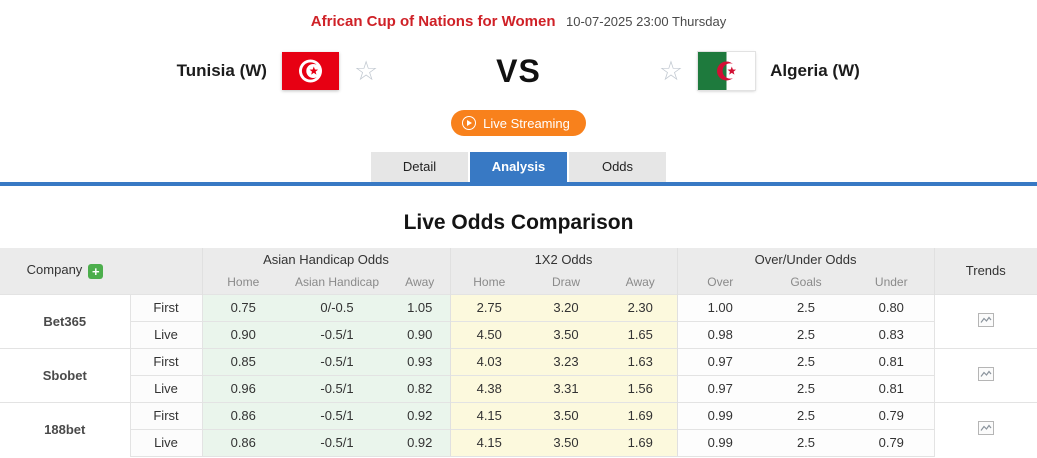 This screenshot has height=458, width=1037. Describe the element at coordinates (719, 334) in the screenshot. I see `ou-odds-value: 0.98` at that location.